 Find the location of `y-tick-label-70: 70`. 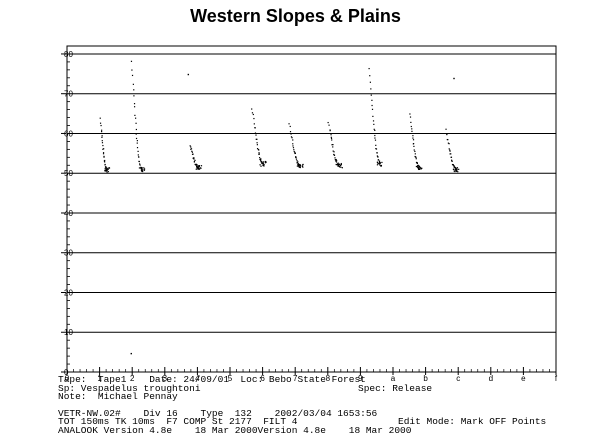

y-tick-label-70: 70 is located at coordinates (68, 94).